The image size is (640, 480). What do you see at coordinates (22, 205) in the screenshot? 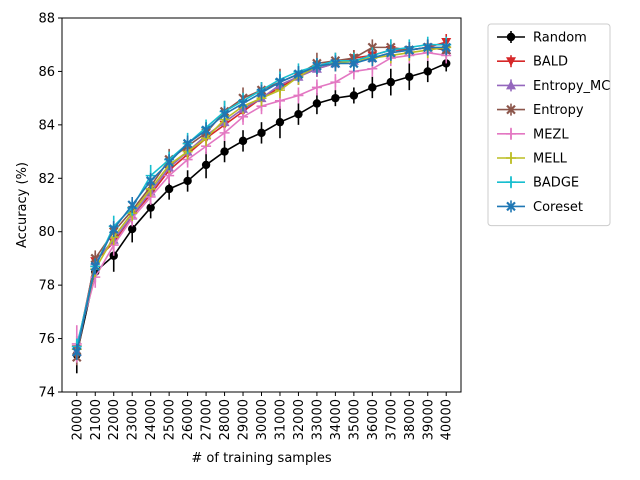
I see `y-axis-label: Accuracy (%)` at bounding box center [22, 205].